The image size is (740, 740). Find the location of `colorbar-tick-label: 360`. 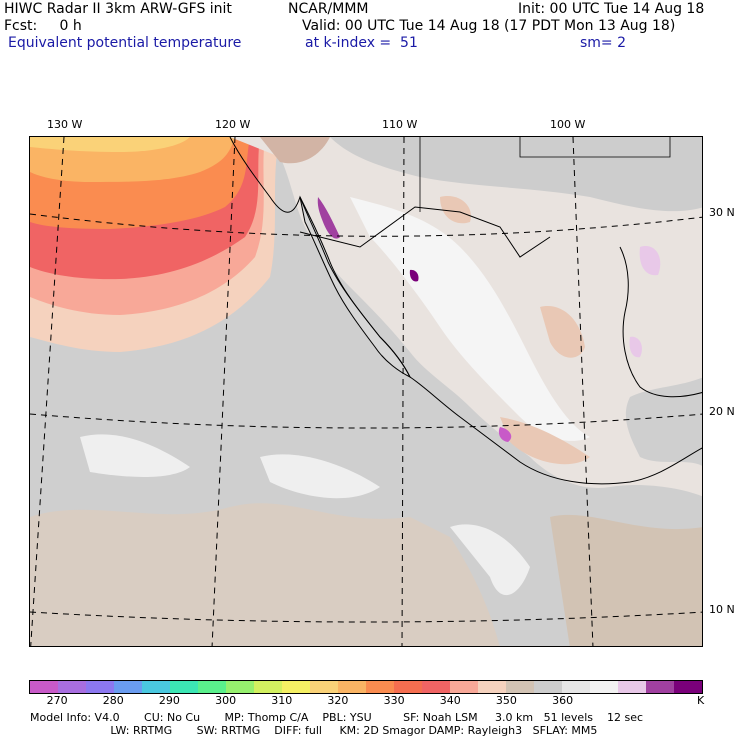

colorbar-tick-label: 360 is located at coordinates (563, 700).